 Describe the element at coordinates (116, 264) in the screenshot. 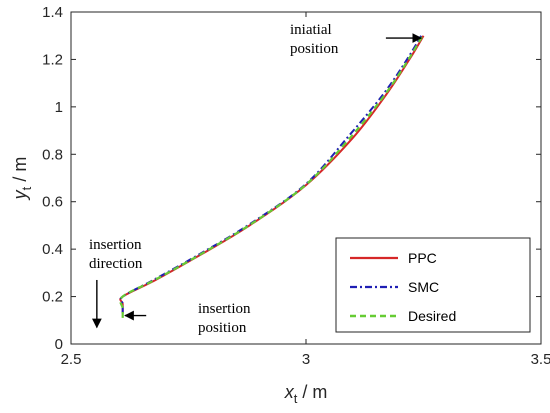

I see `annotation-insertion-direction-line-2: direction` at that location.